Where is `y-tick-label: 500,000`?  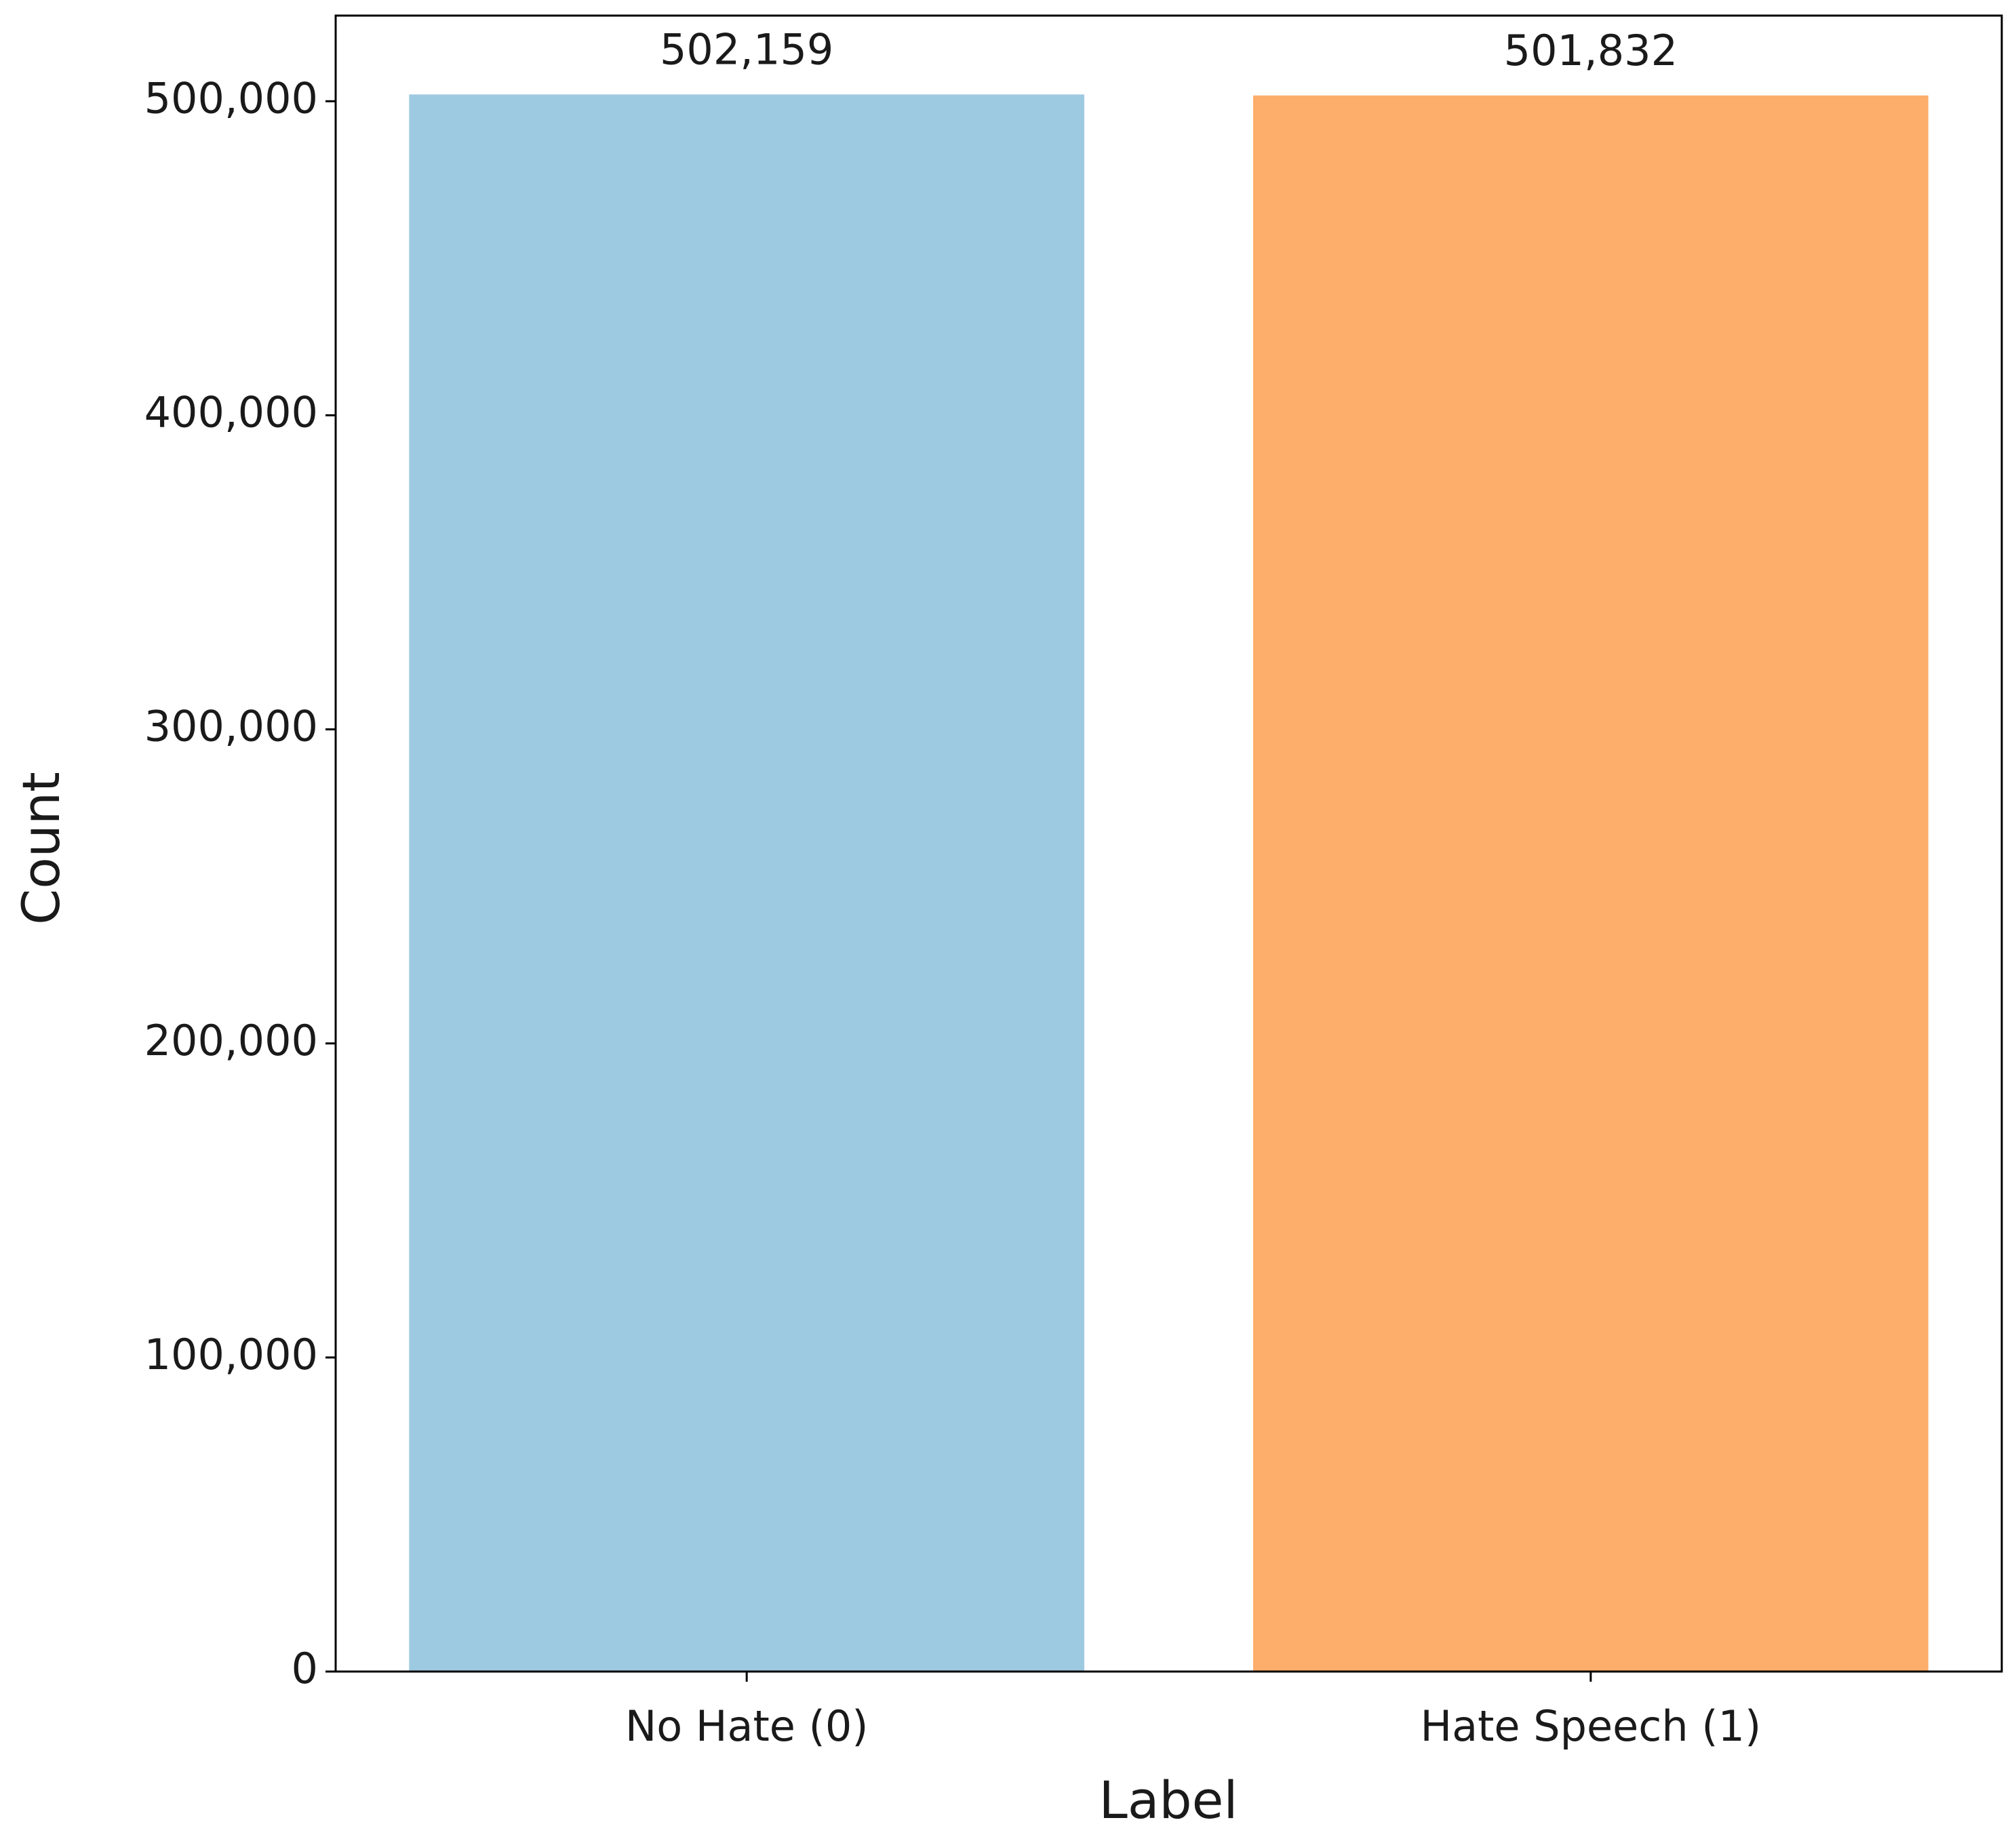 y-tick-label: 500,000 is located at coordinates (231, 98).